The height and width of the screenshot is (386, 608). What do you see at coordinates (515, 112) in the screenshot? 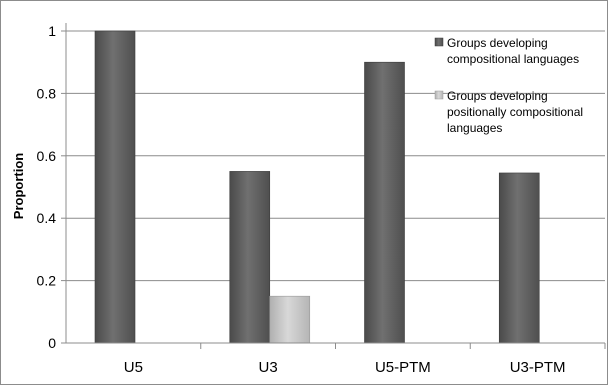
I see `legend-label: positionally compositional` at bounding box center [515, 112].